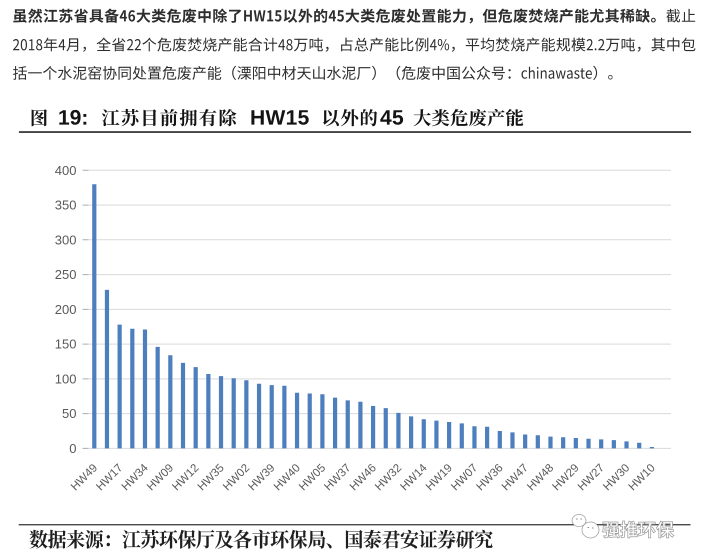 The image size is (704, 551). Describe the element at coordinates (66, 170) in the screenshot. I see `svg-text: 400` at that location.